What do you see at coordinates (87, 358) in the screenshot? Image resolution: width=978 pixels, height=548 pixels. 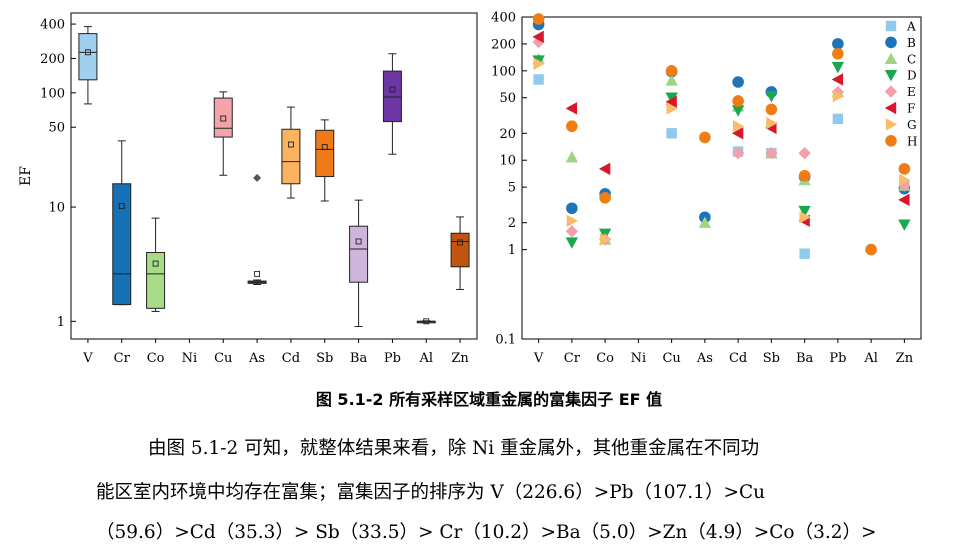 I see `left-x-tick-label: V` at bounding box center [87, 358].